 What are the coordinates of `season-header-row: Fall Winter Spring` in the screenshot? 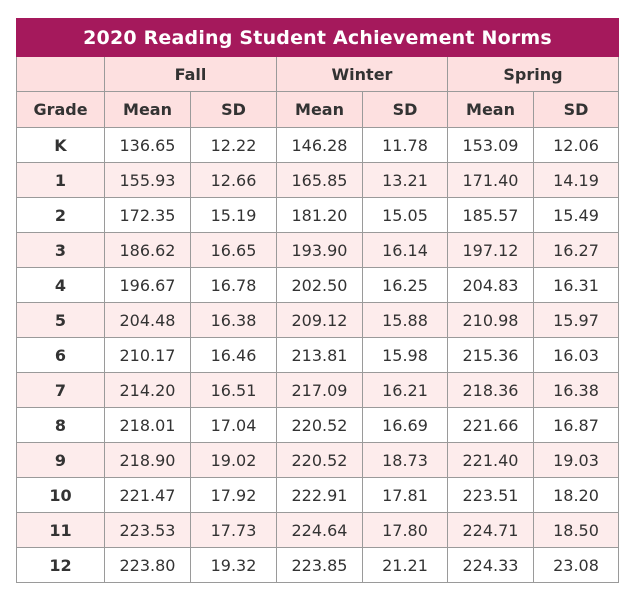 It's located at (318, 74).